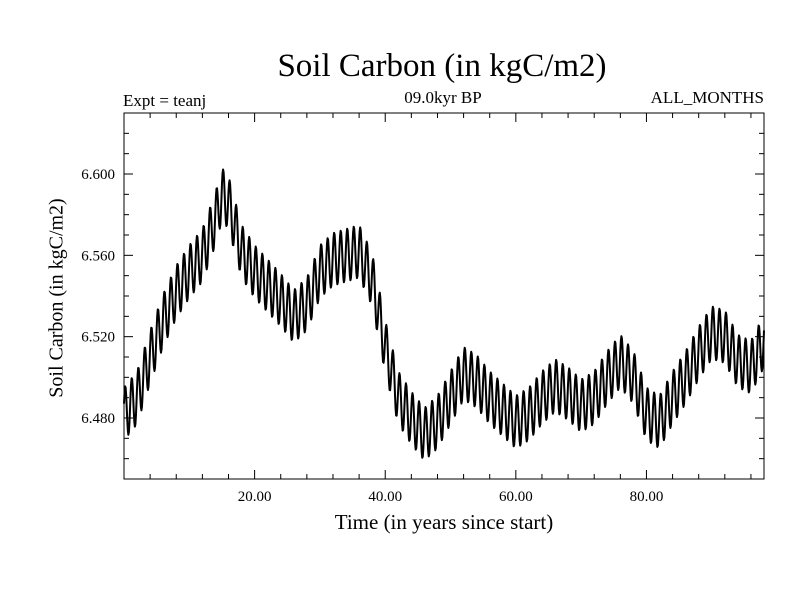  What do you see at coordinates (647, 497) in the screenshot?
I see `x-tick-label: 80.00` at bounding box center [647, 497].